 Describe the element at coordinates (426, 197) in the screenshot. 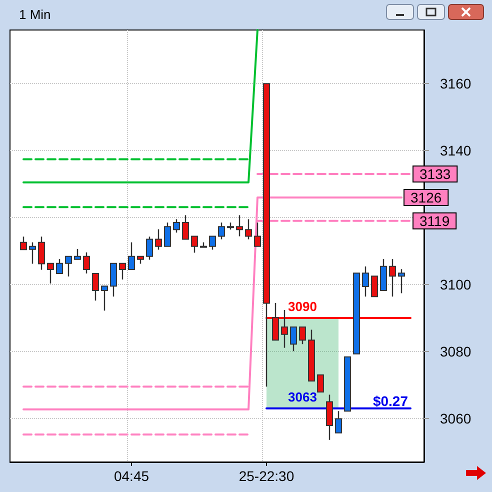

I see `data-label: 3126` at that location.